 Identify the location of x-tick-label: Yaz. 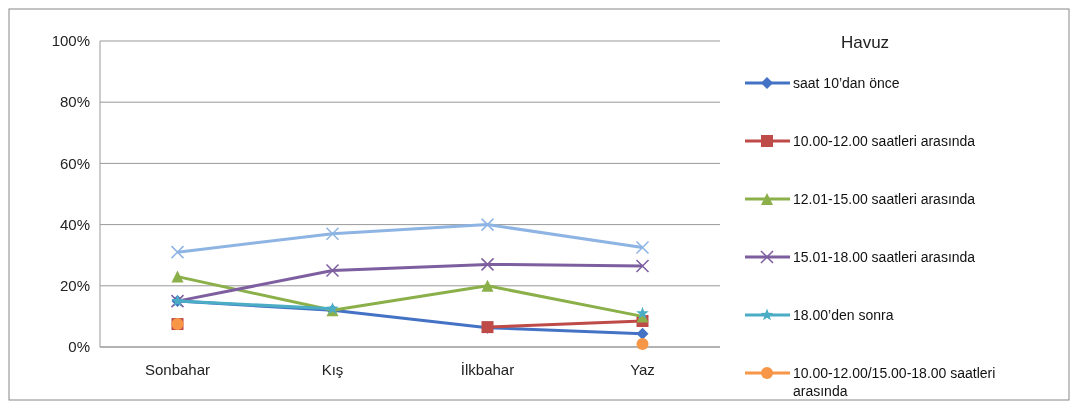
(642, 369).